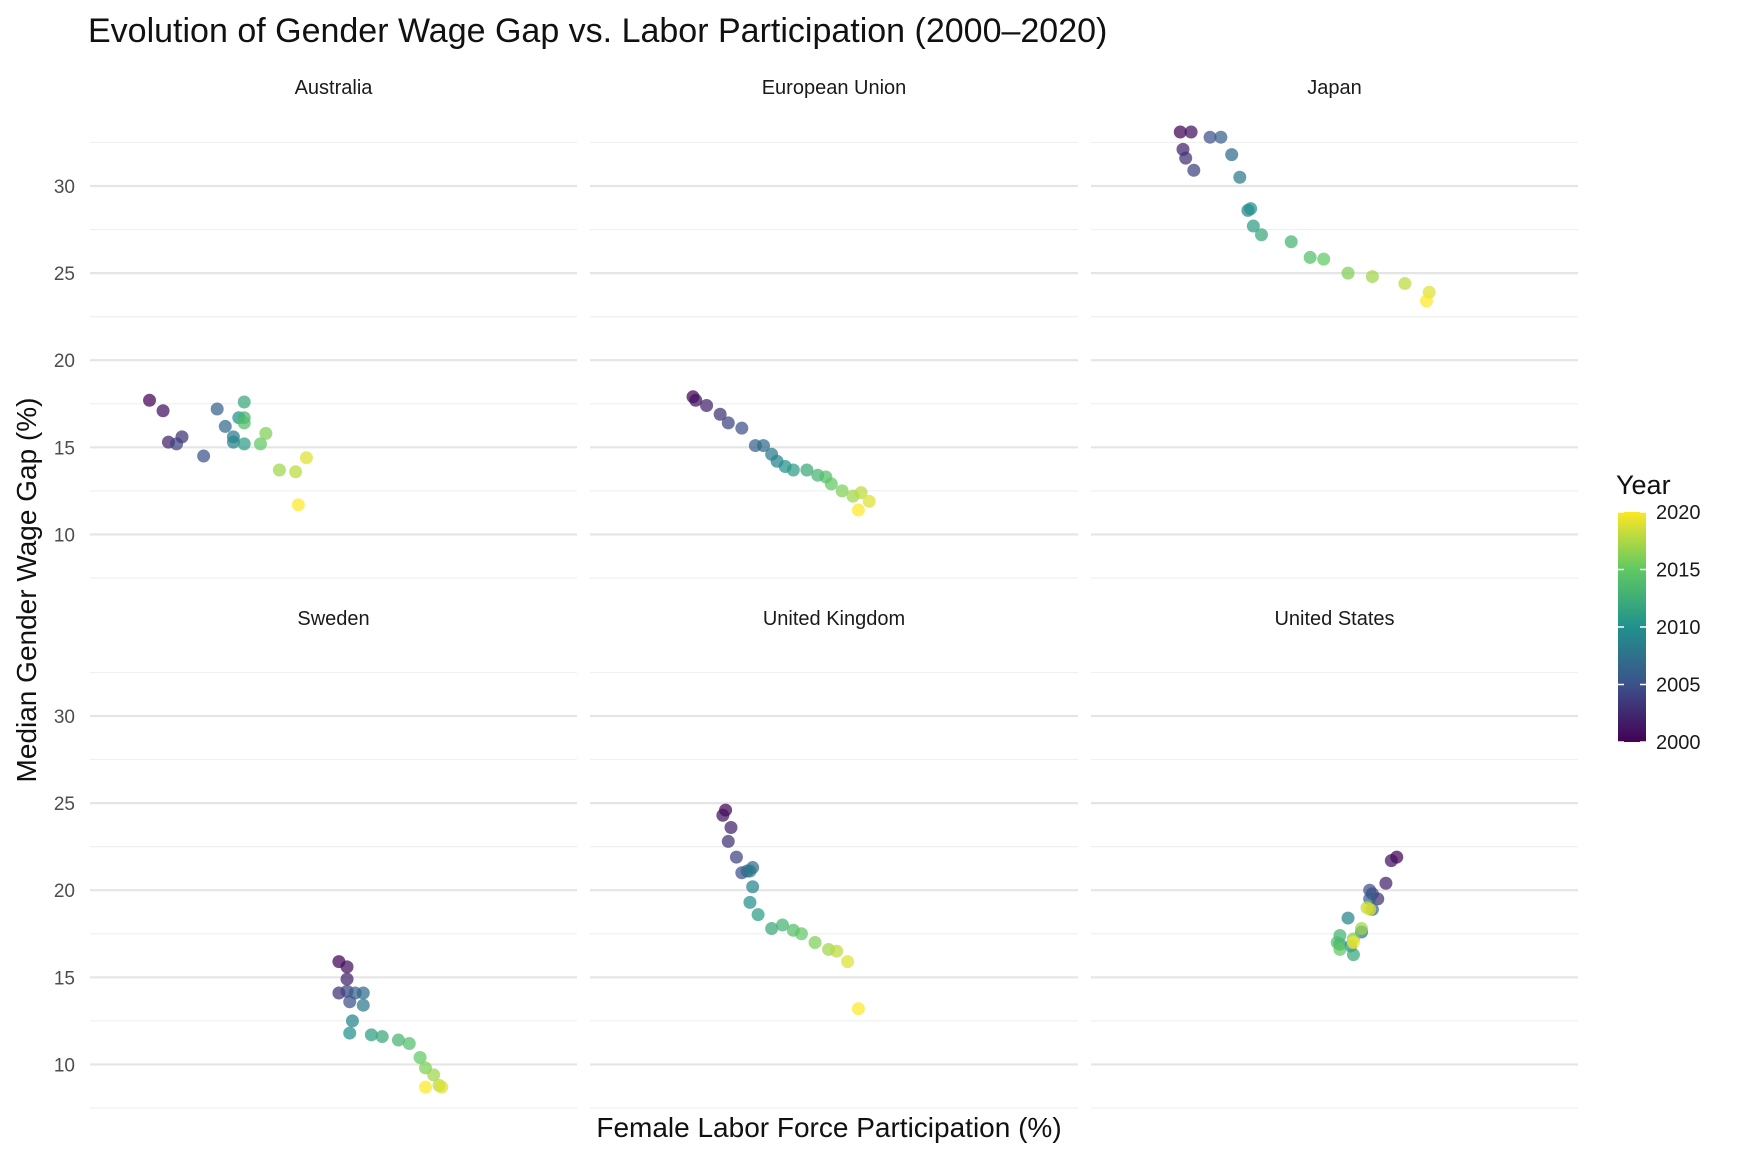 This screenshot has width=1750, height=1150. What do you see at coordinates (1334, 328) in the screenshot?
I see `facet-panel: Japan` at bounding box center [1334, 328].